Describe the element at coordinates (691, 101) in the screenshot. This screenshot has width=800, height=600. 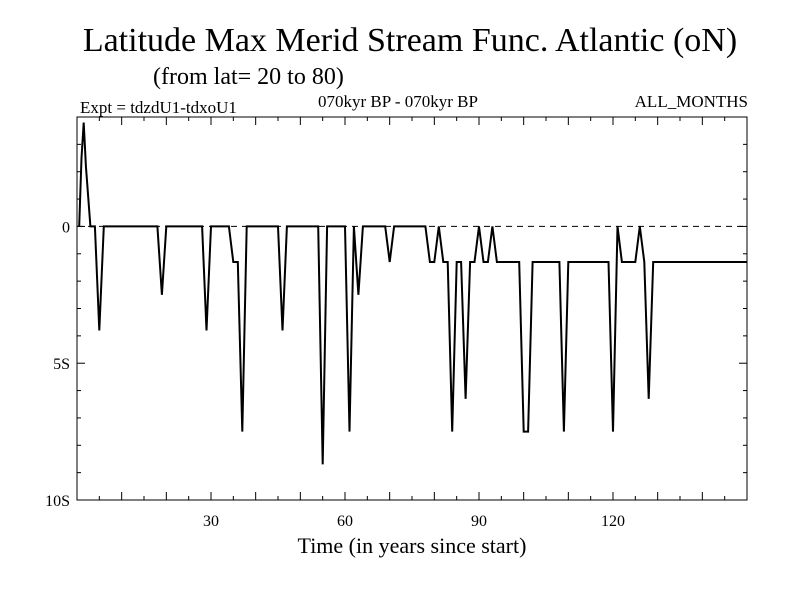
I see `months-label: ALL_MONTHS` at that location.